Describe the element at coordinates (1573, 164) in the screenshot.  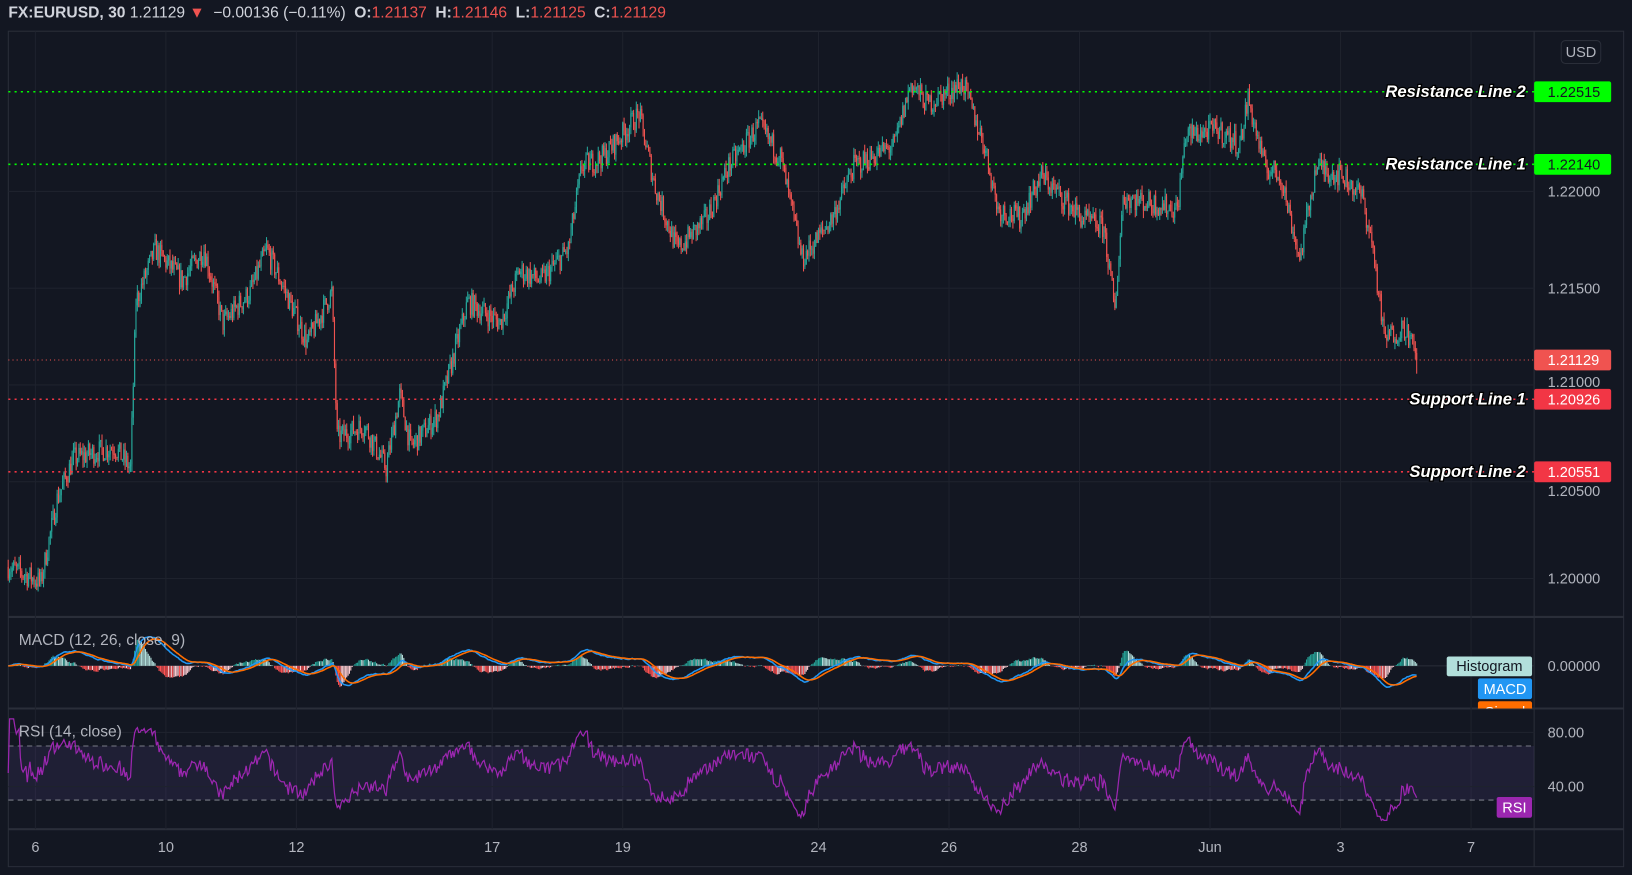
I see `level-price-label` at that location.